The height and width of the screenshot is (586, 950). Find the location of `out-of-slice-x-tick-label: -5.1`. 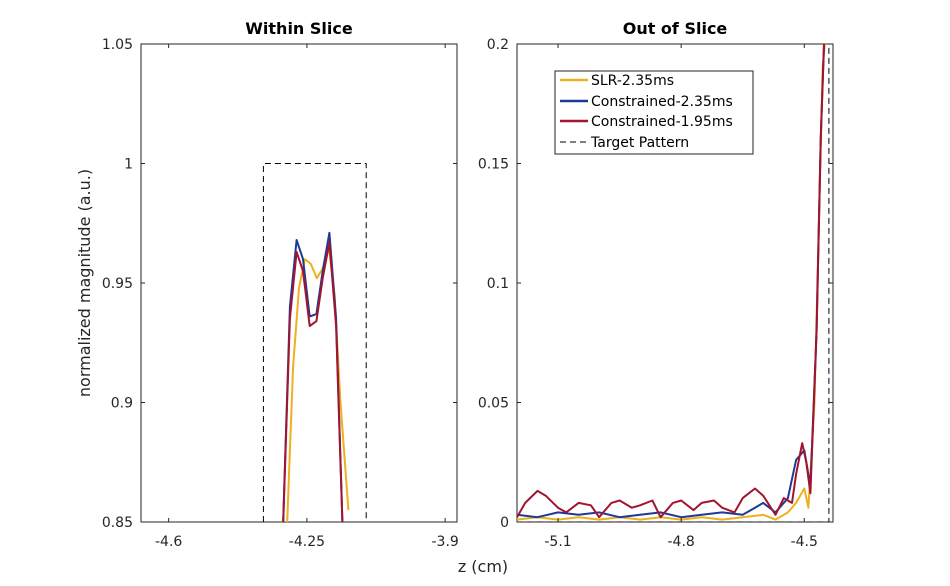

out-of-slice-x-tick-label: -5.1 is located at coordinates (557, 542).